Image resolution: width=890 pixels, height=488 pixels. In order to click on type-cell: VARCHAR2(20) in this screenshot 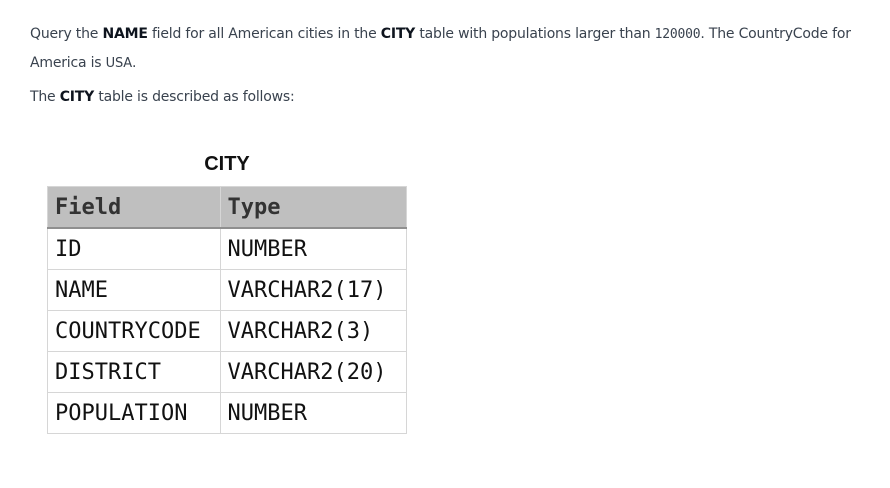, I will do `click(313, 372)`.